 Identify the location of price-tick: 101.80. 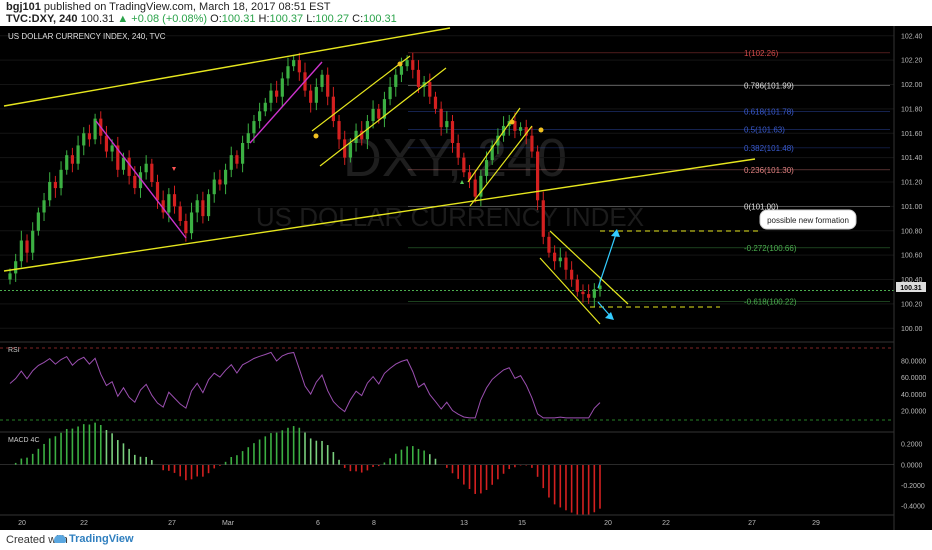
(912, 109).